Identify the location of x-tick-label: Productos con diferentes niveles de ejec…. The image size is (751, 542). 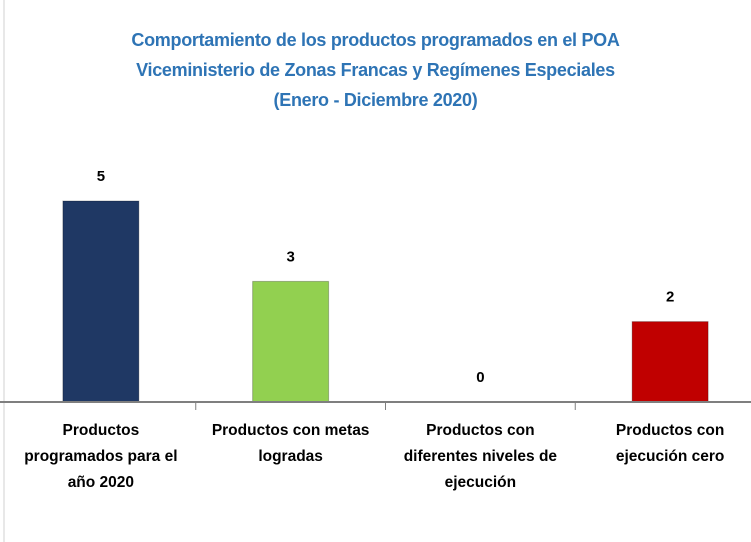
(480, 456).